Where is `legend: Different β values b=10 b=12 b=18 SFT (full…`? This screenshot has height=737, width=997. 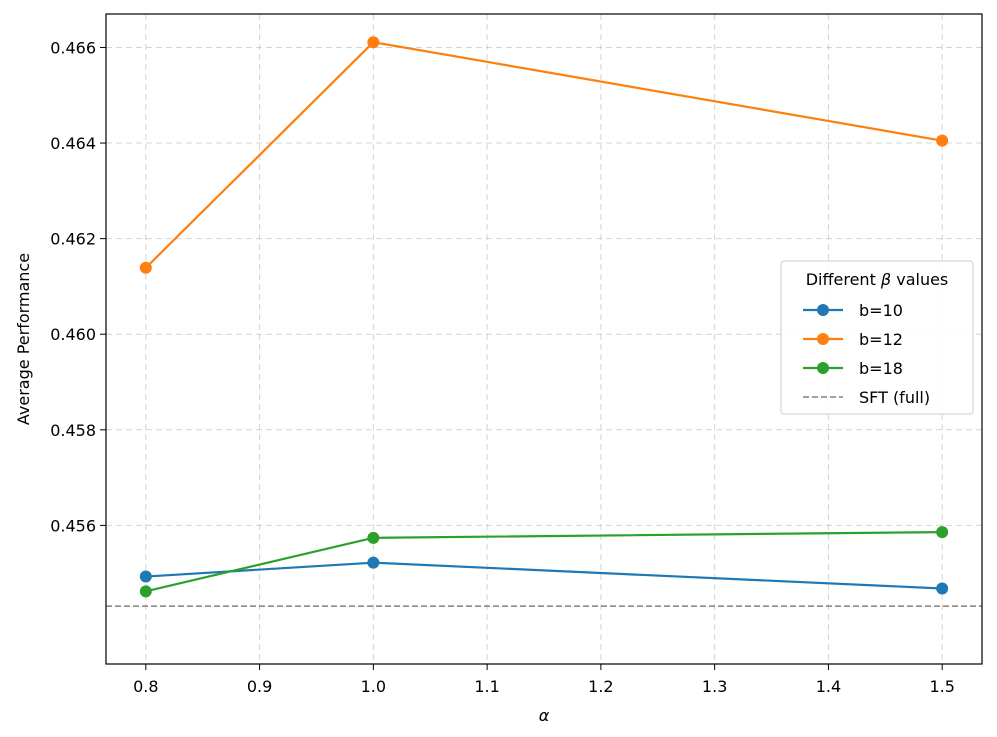 legend: Different β values b=10 b=12 b=18 SFT (full… is located at coordinates (877, 337).